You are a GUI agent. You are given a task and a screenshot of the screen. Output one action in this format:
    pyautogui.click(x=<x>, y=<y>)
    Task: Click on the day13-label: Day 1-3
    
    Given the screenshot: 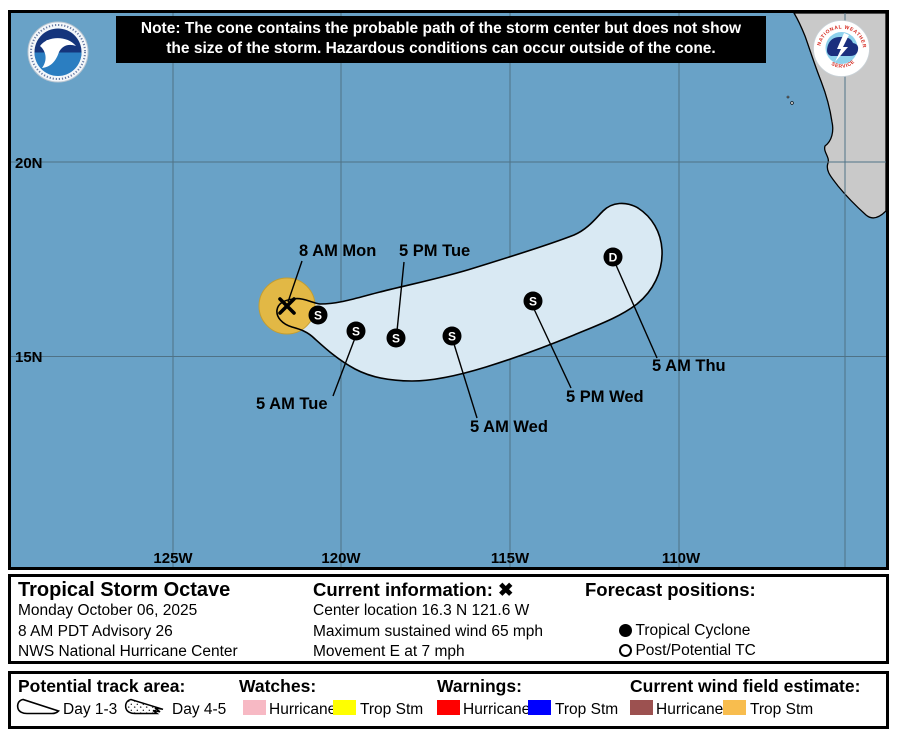 What is the action you would take?
    pyautogui.click(x=90, y=709)
    